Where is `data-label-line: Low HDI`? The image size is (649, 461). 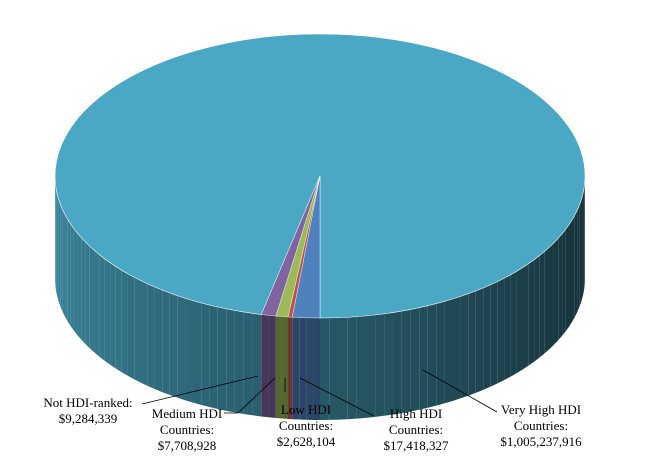 data-label-line: Low HDI is located at coordinates (306, 409).